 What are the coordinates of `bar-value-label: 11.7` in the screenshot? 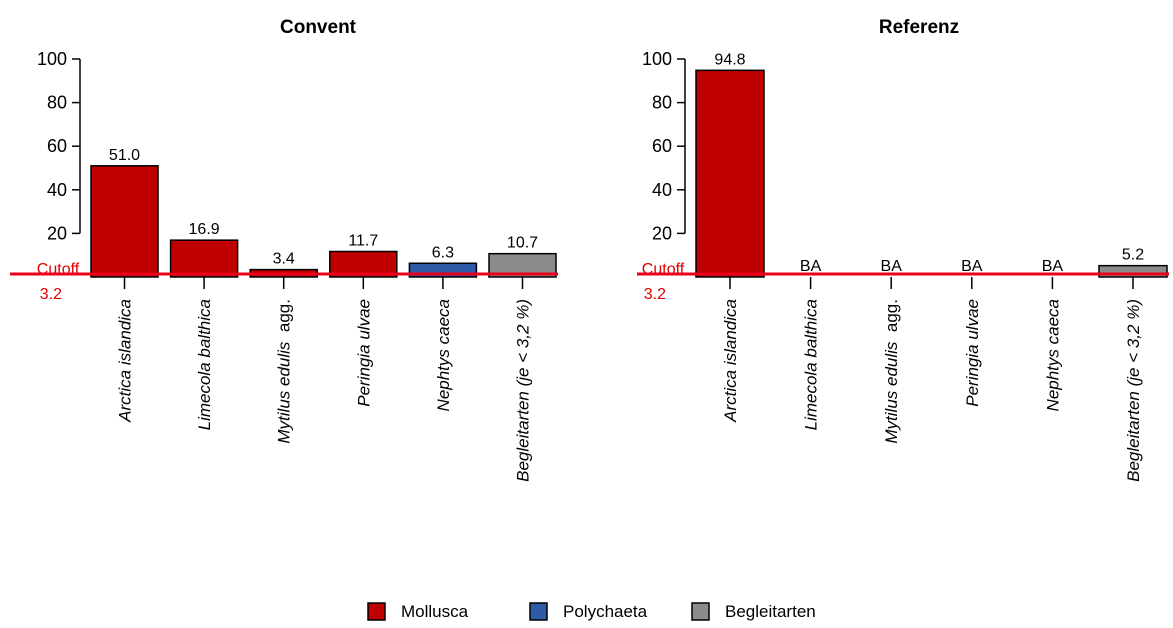 It's located at (363, 240).